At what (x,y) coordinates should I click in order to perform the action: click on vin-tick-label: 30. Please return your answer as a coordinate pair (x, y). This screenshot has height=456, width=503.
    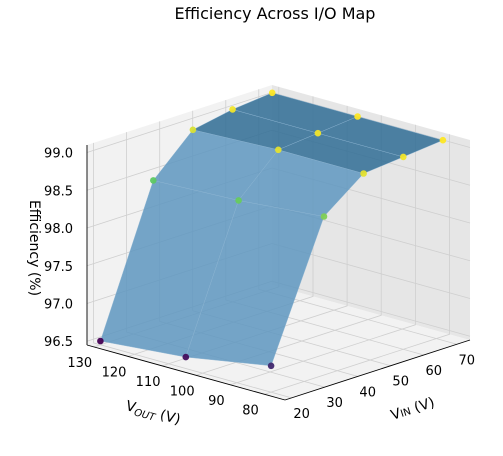
    Looking at the image, I should click on (334, 403).